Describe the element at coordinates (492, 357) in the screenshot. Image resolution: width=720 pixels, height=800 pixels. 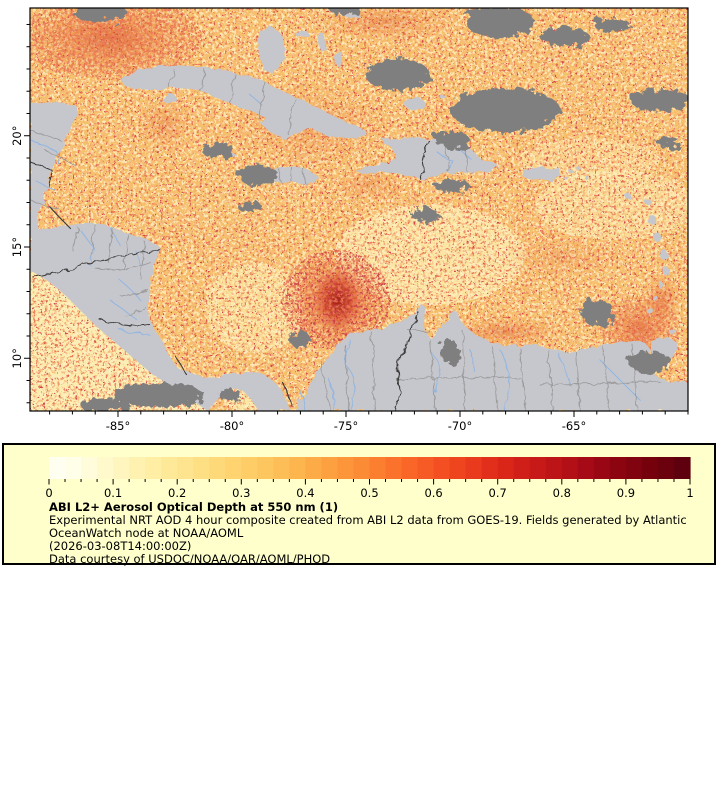
I see `land-south-america` at that location.